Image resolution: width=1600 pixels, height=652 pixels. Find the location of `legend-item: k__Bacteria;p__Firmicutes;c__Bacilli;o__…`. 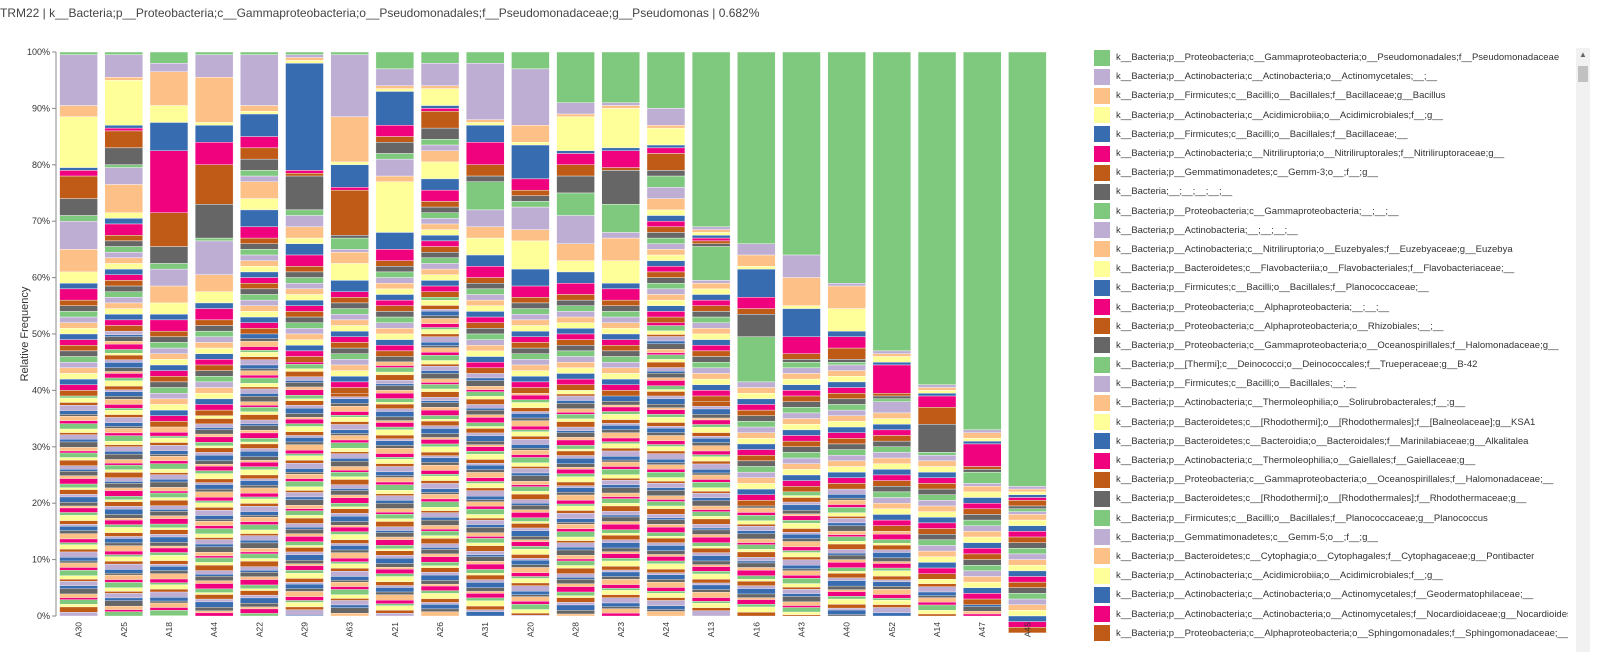

legend-item: k__Bacteria;p__Firmicutes;c__Bacilli;o__… is located at coordinates (1334, 134).